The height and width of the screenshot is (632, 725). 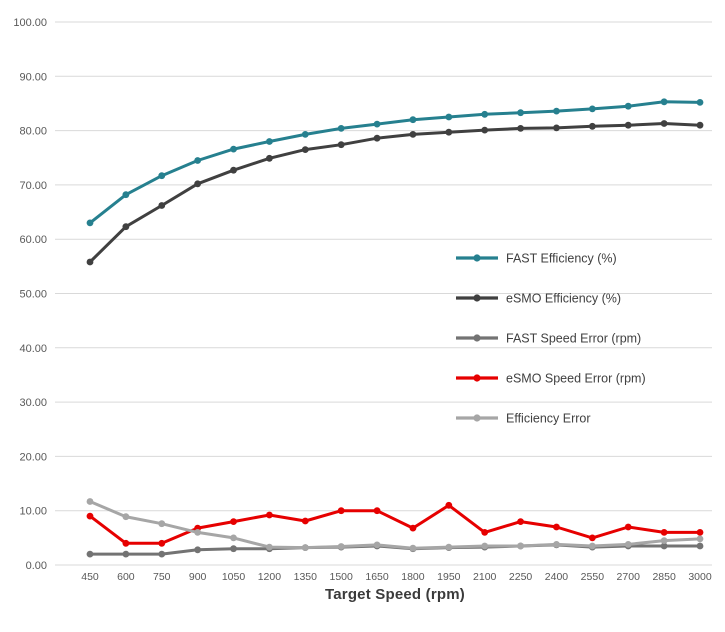 I want to click on series-line-efficiency-error, so click(x=395, y=525).